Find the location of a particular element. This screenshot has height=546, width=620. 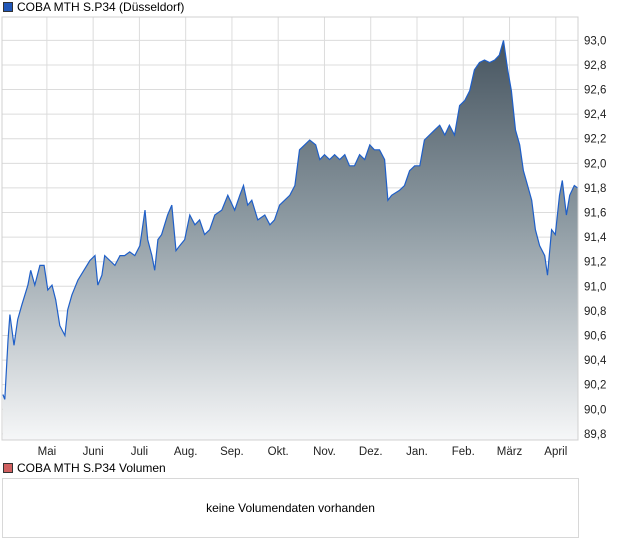

y-tick-label: 92,8 is located at coordinates (595, 66).